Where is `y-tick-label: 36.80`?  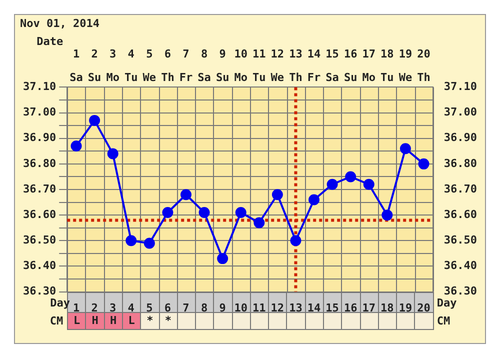
y-tick-label: 36.80 is located at coordinates (39, 163).